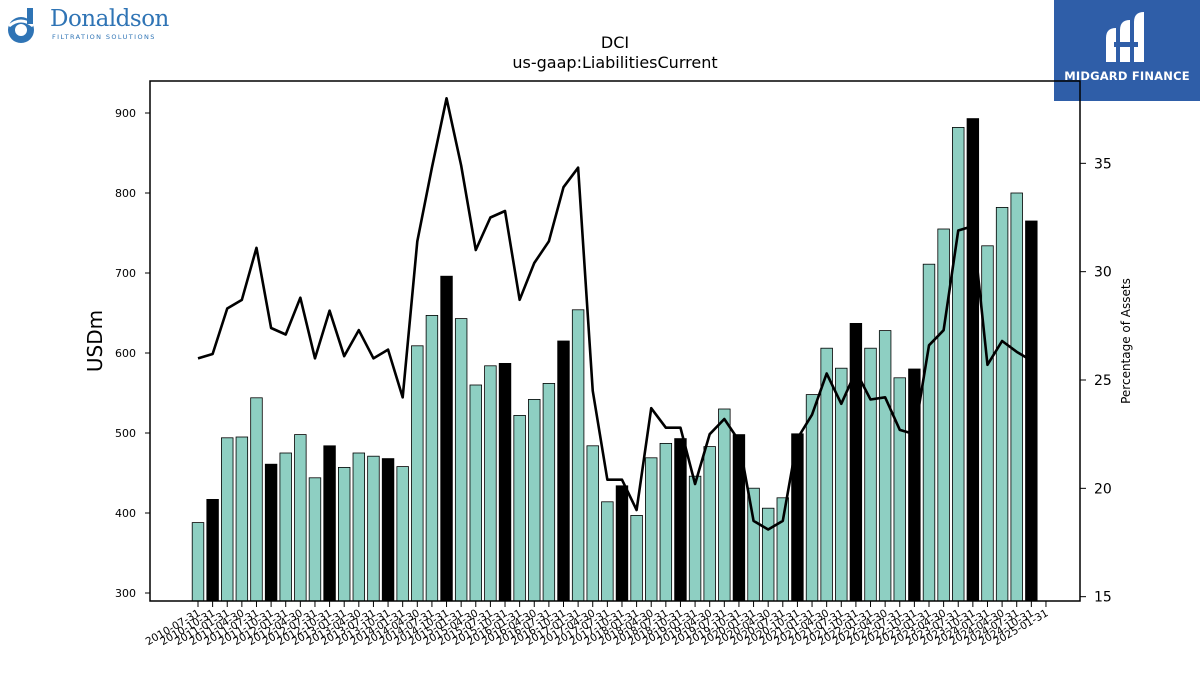 This screenshot has width=1200, height=675. What do you see at coordinates (125, 273) in the screenshot?
I see `y-tick-label: 700` at bounding box center [125, 273].